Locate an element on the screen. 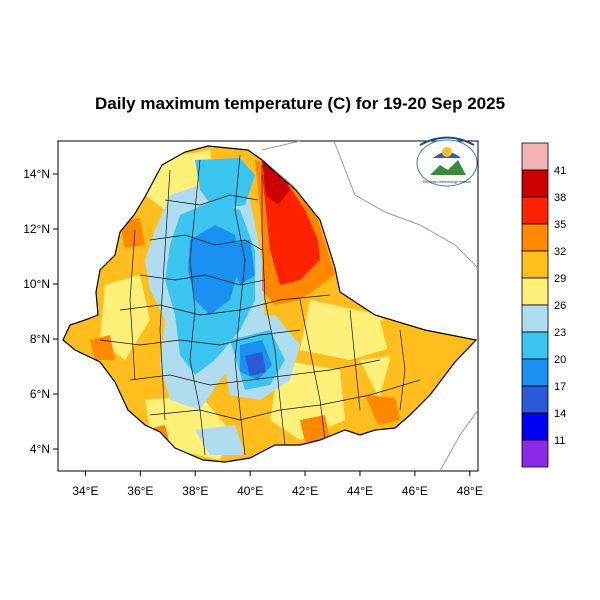  colorbar-level-label: 35 is located at coordinates (560, 225).